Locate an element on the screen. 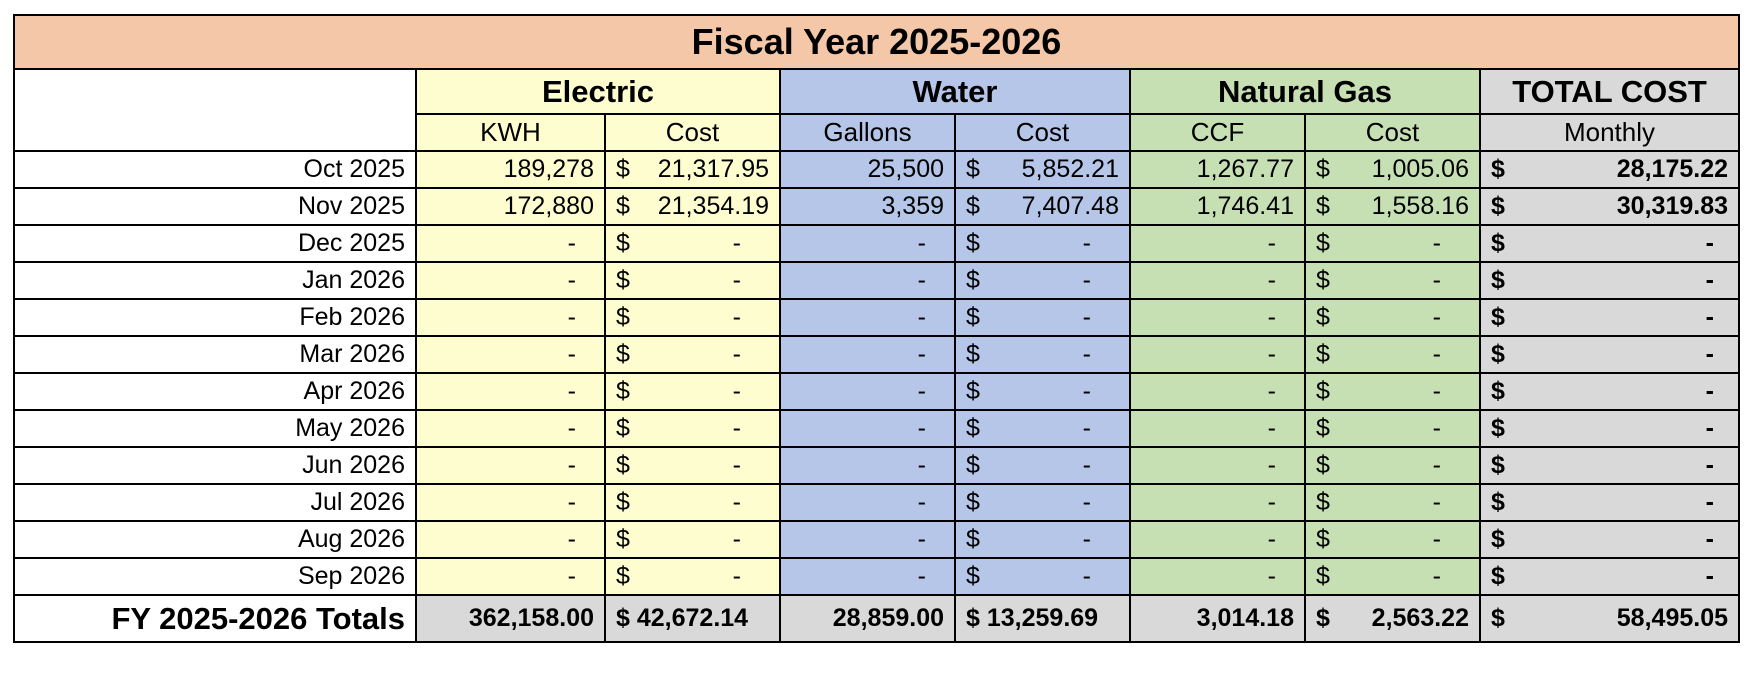 The height and width of the screenshot is (691, 1752). col-header-monthly: Monthly is located at coordinates (1609, 132).